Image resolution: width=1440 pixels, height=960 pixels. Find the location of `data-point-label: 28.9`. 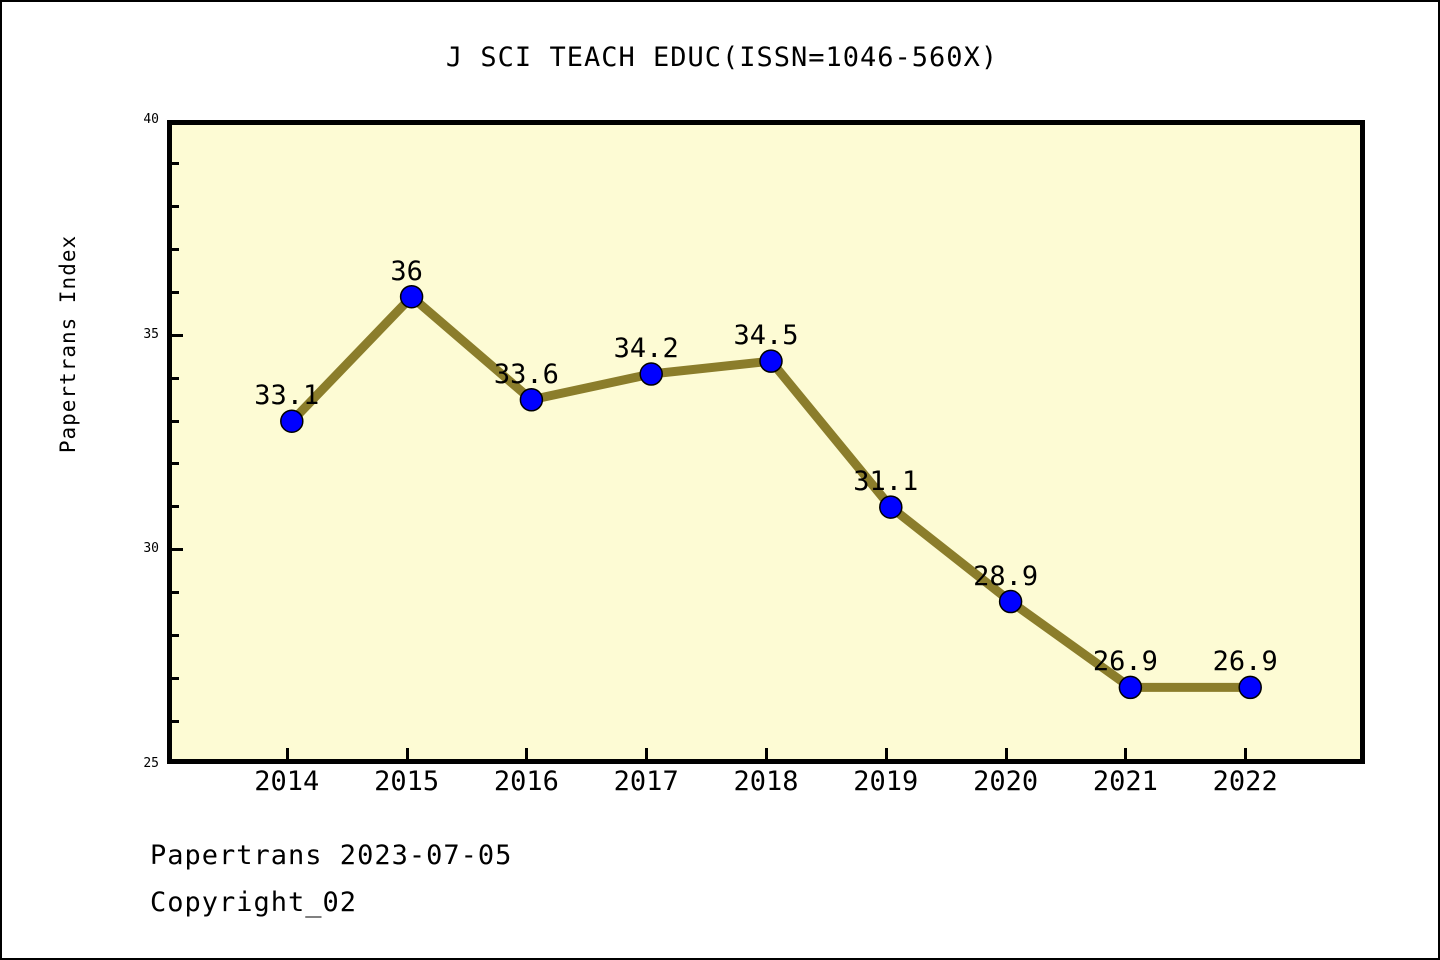

data-point-label: 28.9 is located at coordinates (1006, 576).